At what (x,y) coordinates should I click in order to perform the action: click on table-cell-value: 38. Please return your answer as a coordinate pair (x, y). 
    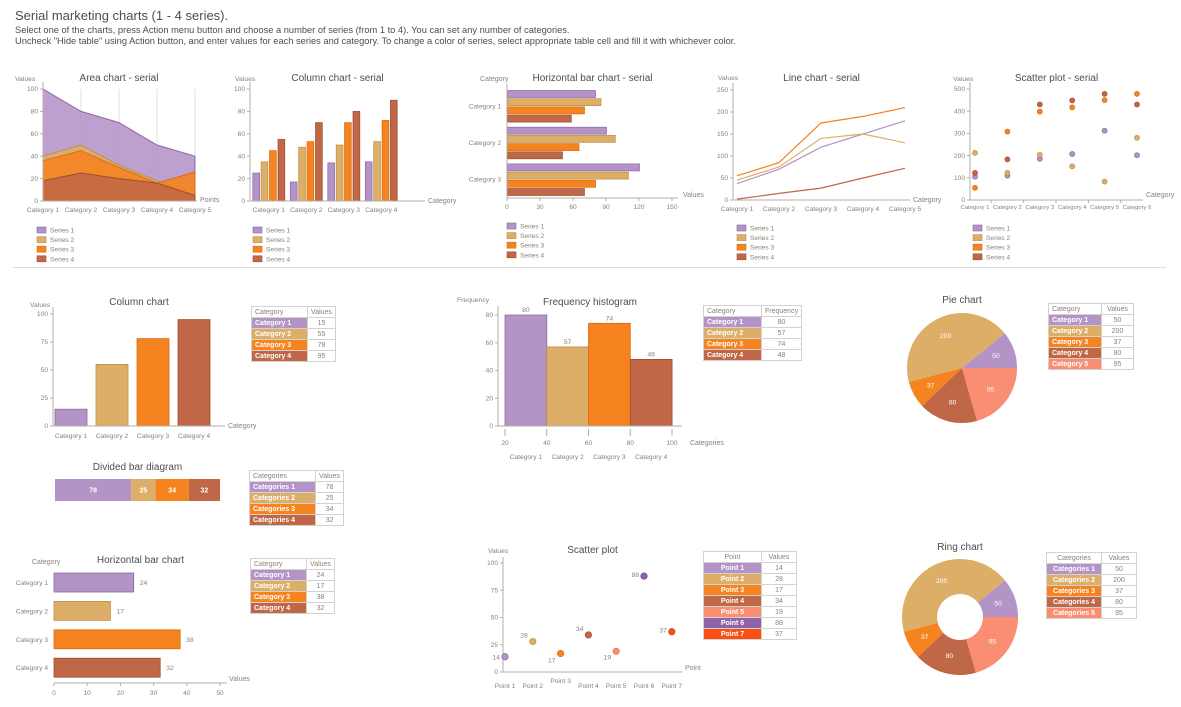
    Looking at the image, I should click on (320, 597).